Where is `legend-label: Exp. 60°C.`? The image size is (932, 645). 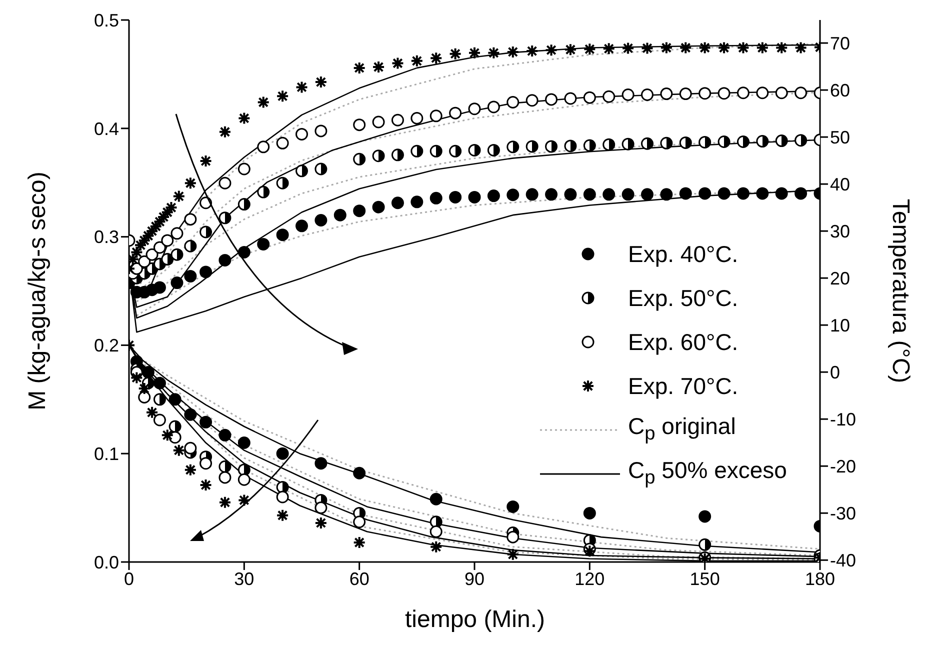 legend-label: Exp. 60°C. is located at coordinates (683, 342).